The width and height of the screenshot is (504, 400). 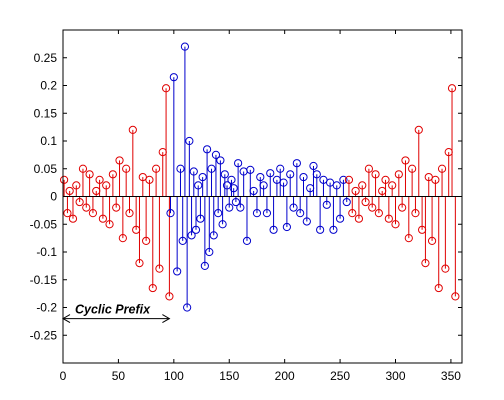 I want to click on cyclic-prefix-label: Cyclic Prefix, so click(x=113, y=310).